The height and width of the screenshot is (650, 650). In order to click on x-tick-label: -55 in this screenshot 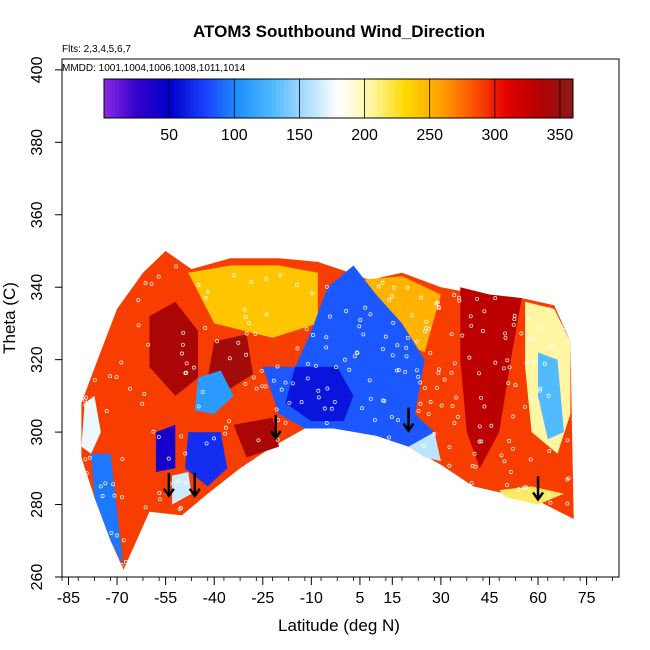, I will do `click(165, 598)`.